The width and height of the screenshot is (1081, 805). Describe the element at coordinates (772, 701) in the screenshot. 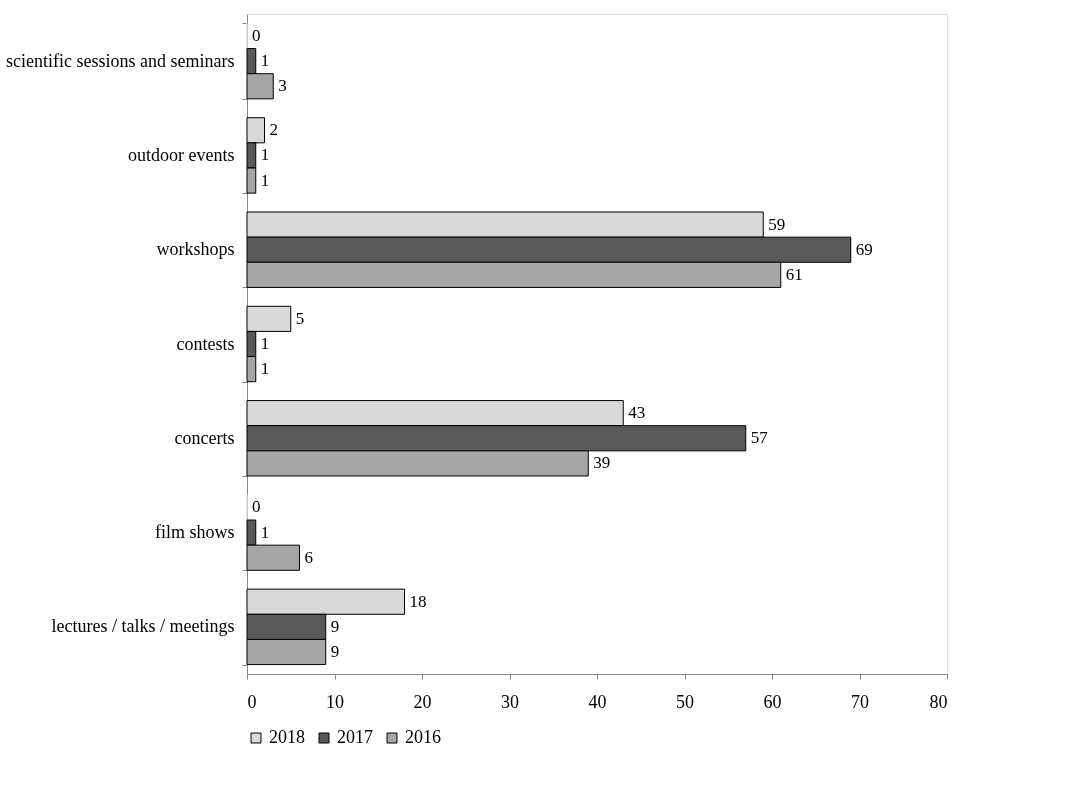

I see `x-tick-label: 60` at that location.